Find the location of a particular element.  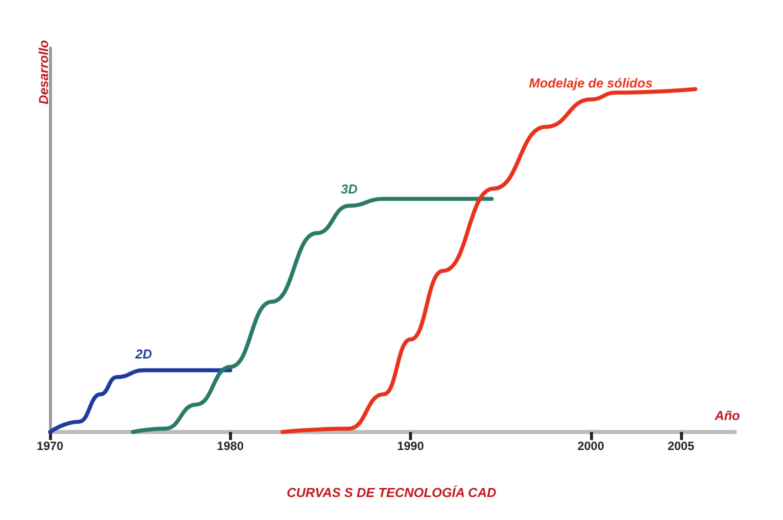

series-label: Modelaje de sólidos is located at coordinates (591, 82).